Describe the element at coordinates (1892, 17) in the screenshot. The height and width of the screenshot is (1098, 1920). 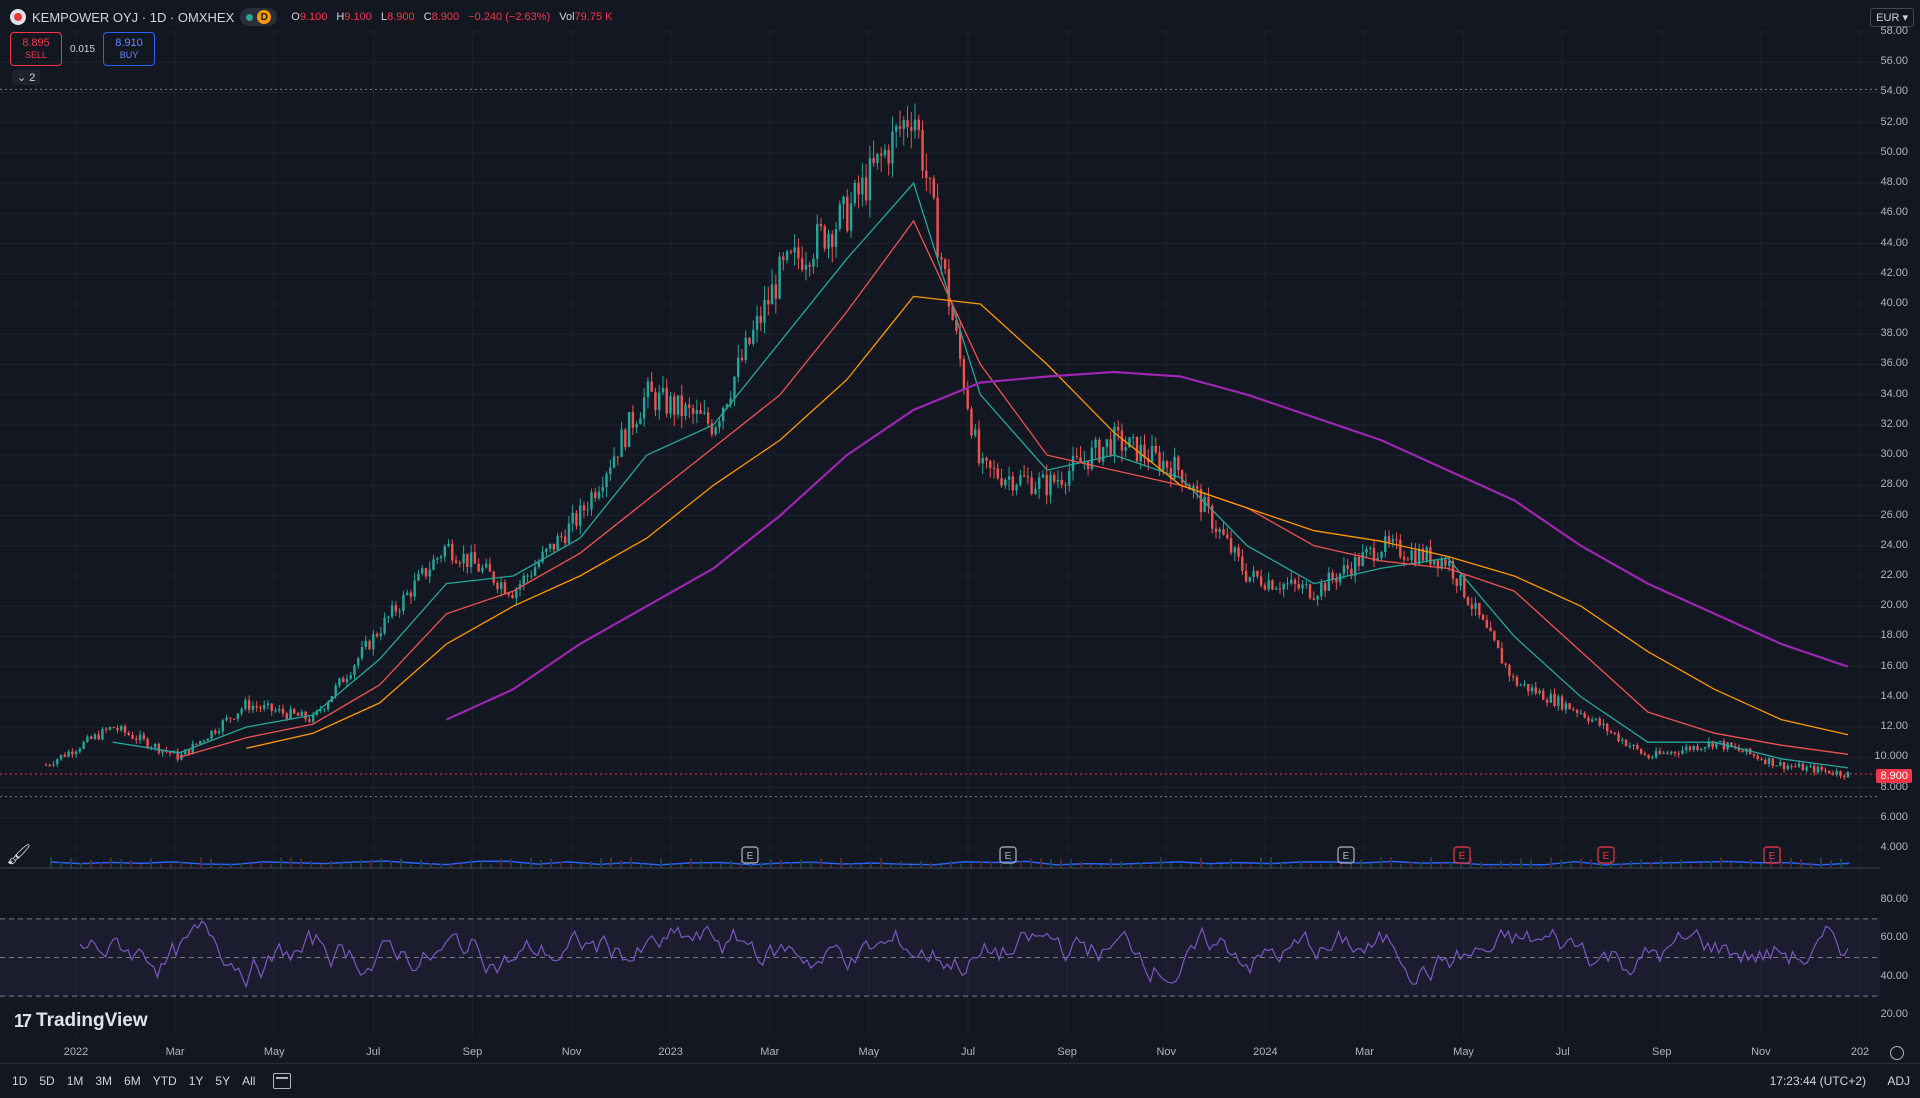
I see `currency-selector: EUR ▾` at that location.